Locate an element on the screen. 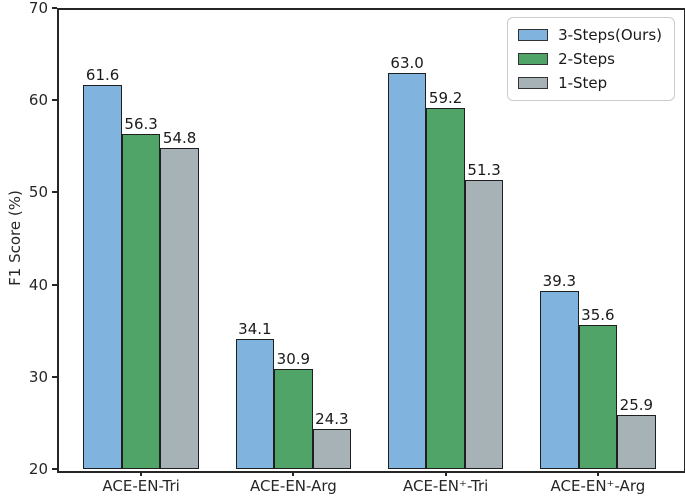 Image resolution: width=685 pixels, height=498 pixels. legend-entry: 2-Steps is located at coordinates (590, 59).